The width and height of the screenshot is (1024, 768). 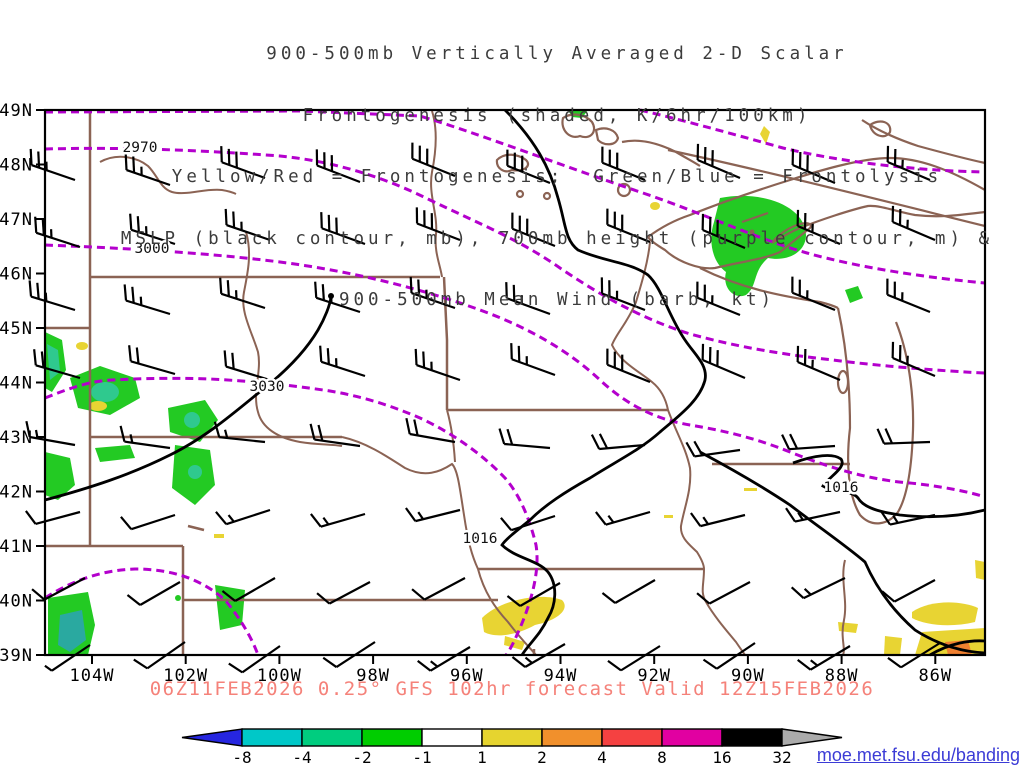 What do you see at coordinates (140, 148) in the screenshot?
I see `height-label-2970: 2970` at bounding box center [140, 148].